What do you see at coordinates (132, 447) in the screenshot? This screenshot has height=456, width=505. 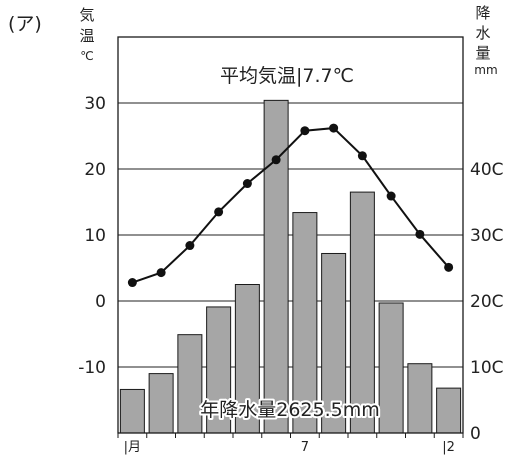 I see `month-label: |月` at bounding box center [132, 447].